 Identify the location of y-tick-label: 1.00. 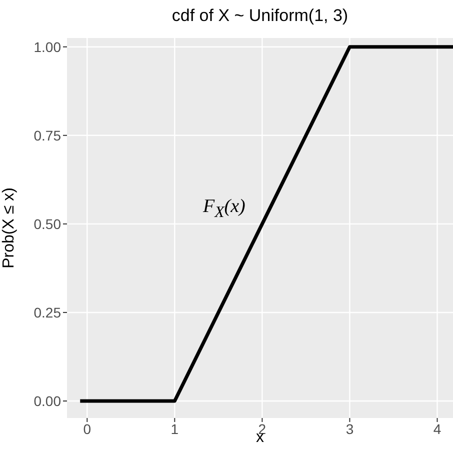
(48, 46).